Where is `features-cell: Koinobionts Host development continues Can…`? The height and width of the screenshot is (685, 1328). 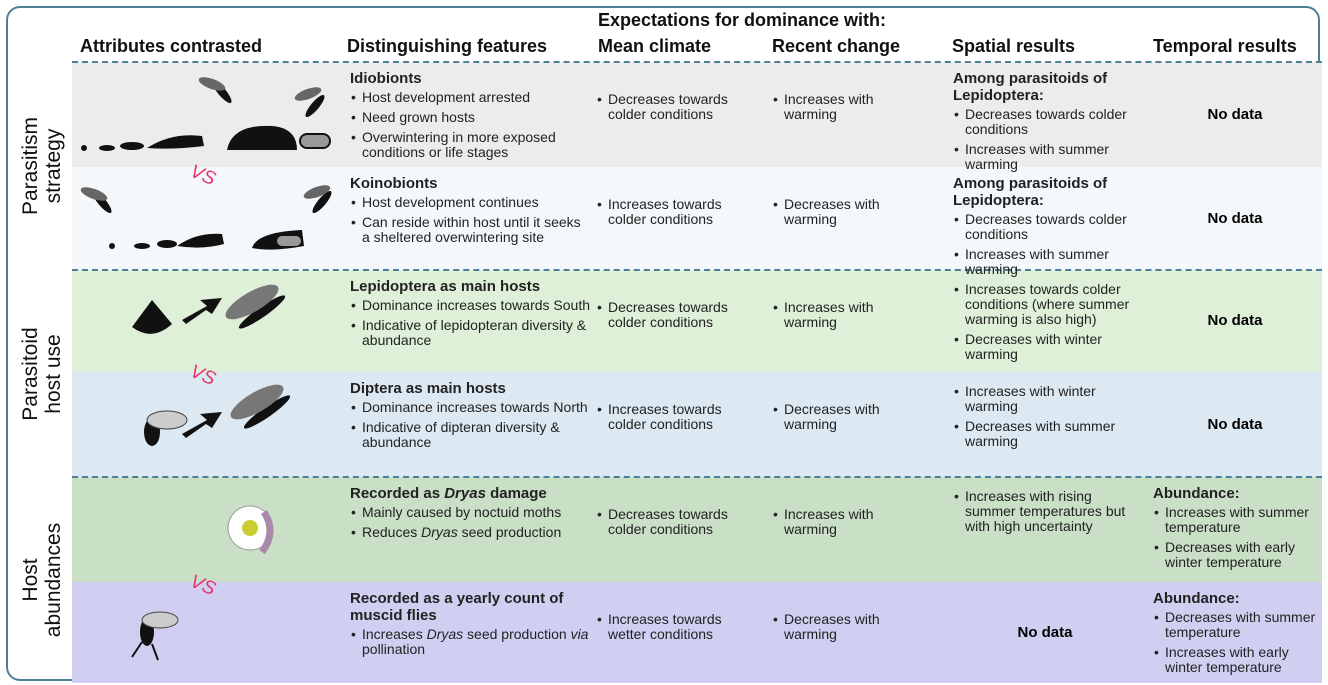
features-cell: Koinobionts Host development continues Can… is located at coordinates (470, 212).